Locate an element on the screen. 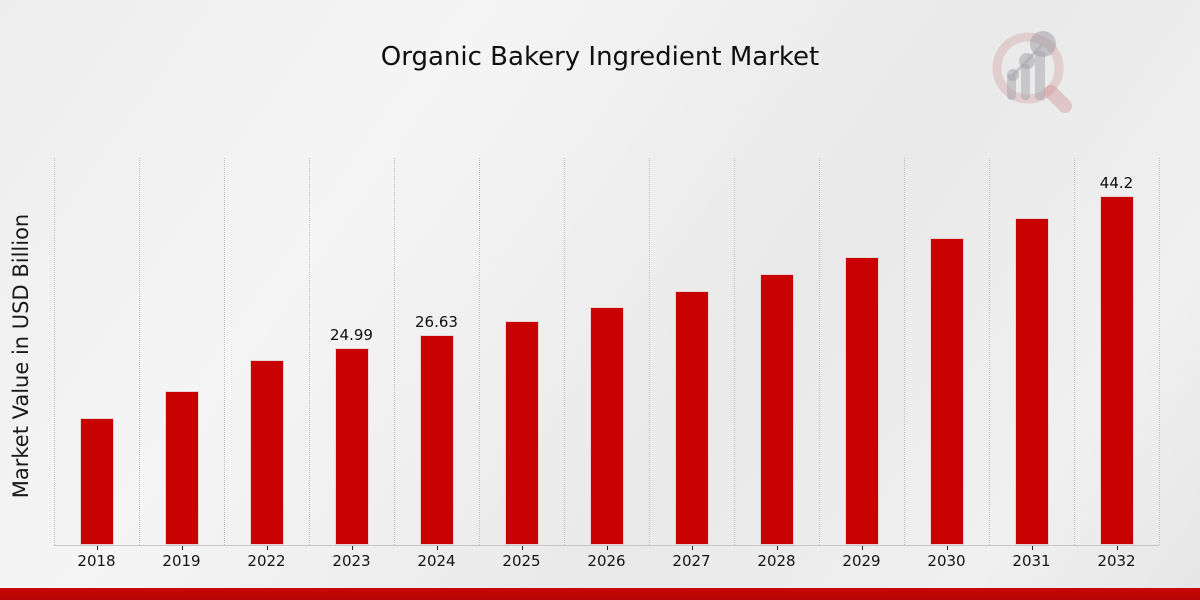 The width and height of the screenshot is (1200, 600). x-tick-label-2030: 2030 is located at coordinates (946, 561).